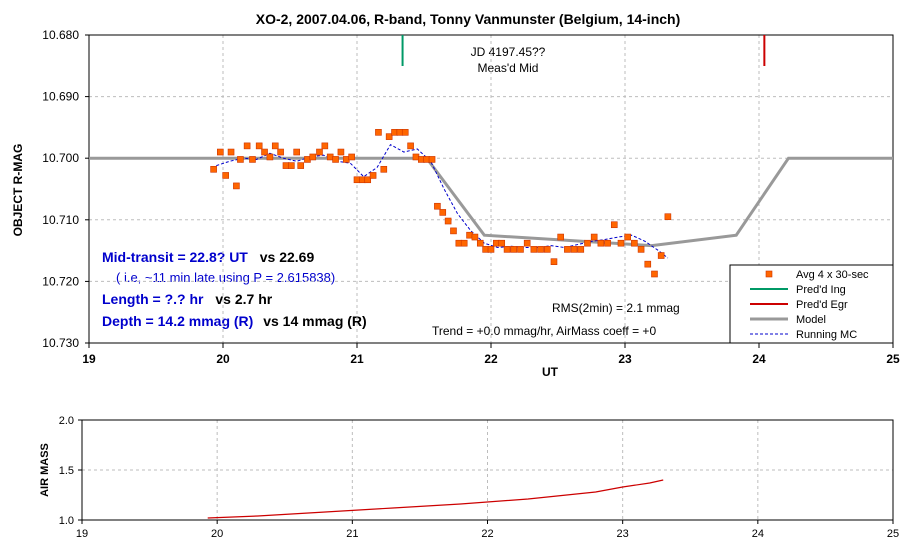  What do you see at coordinates (769, 274) in the screenshot?
I see `legend-swatch` at bounding box center [769, 274].